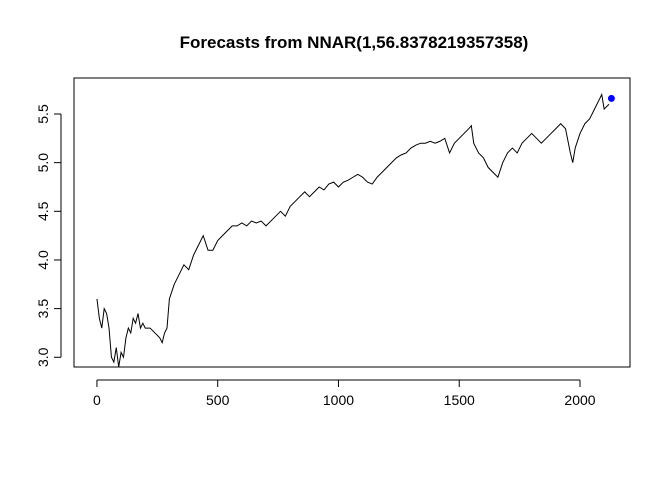  I want to click on x-tick-label: 1500, so click(459, 400).